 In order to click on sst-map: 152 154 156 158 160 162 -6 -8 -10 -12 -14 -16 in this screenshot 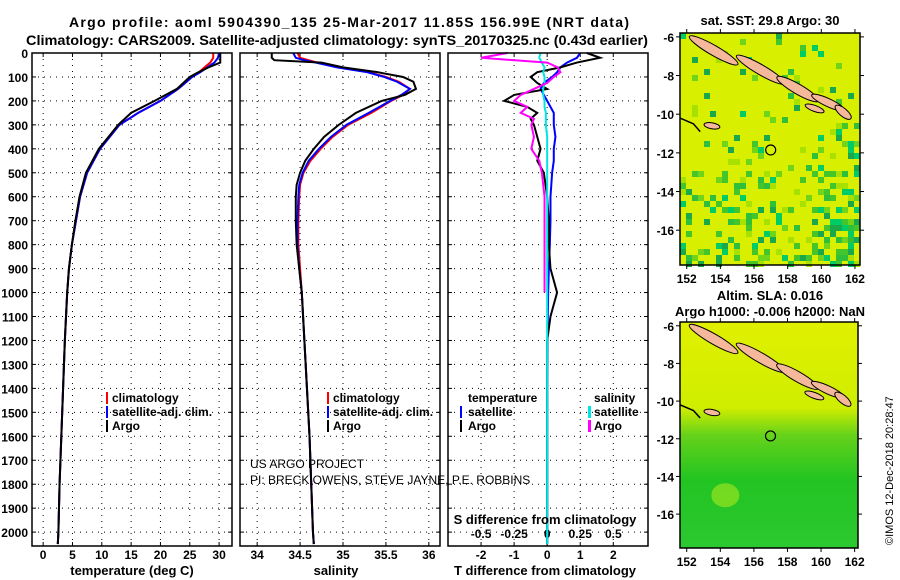, I will do `click(761, 157)`.